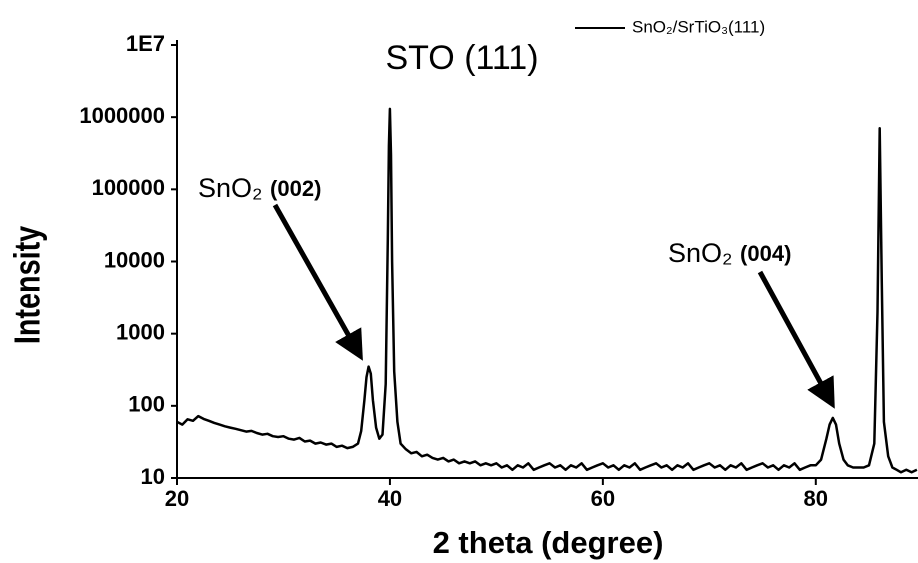 The height and width of the screenshot is (563, 918). What do you see at coordinates (603, 498) in the screenshot?
I see `x-tick-label: 60` at bounding box center [603, 498].